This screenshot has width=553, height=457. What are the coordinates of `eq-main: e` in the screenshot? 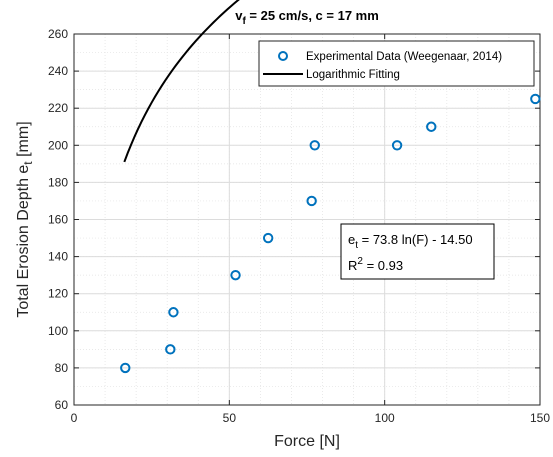 It's located at (351, 239).